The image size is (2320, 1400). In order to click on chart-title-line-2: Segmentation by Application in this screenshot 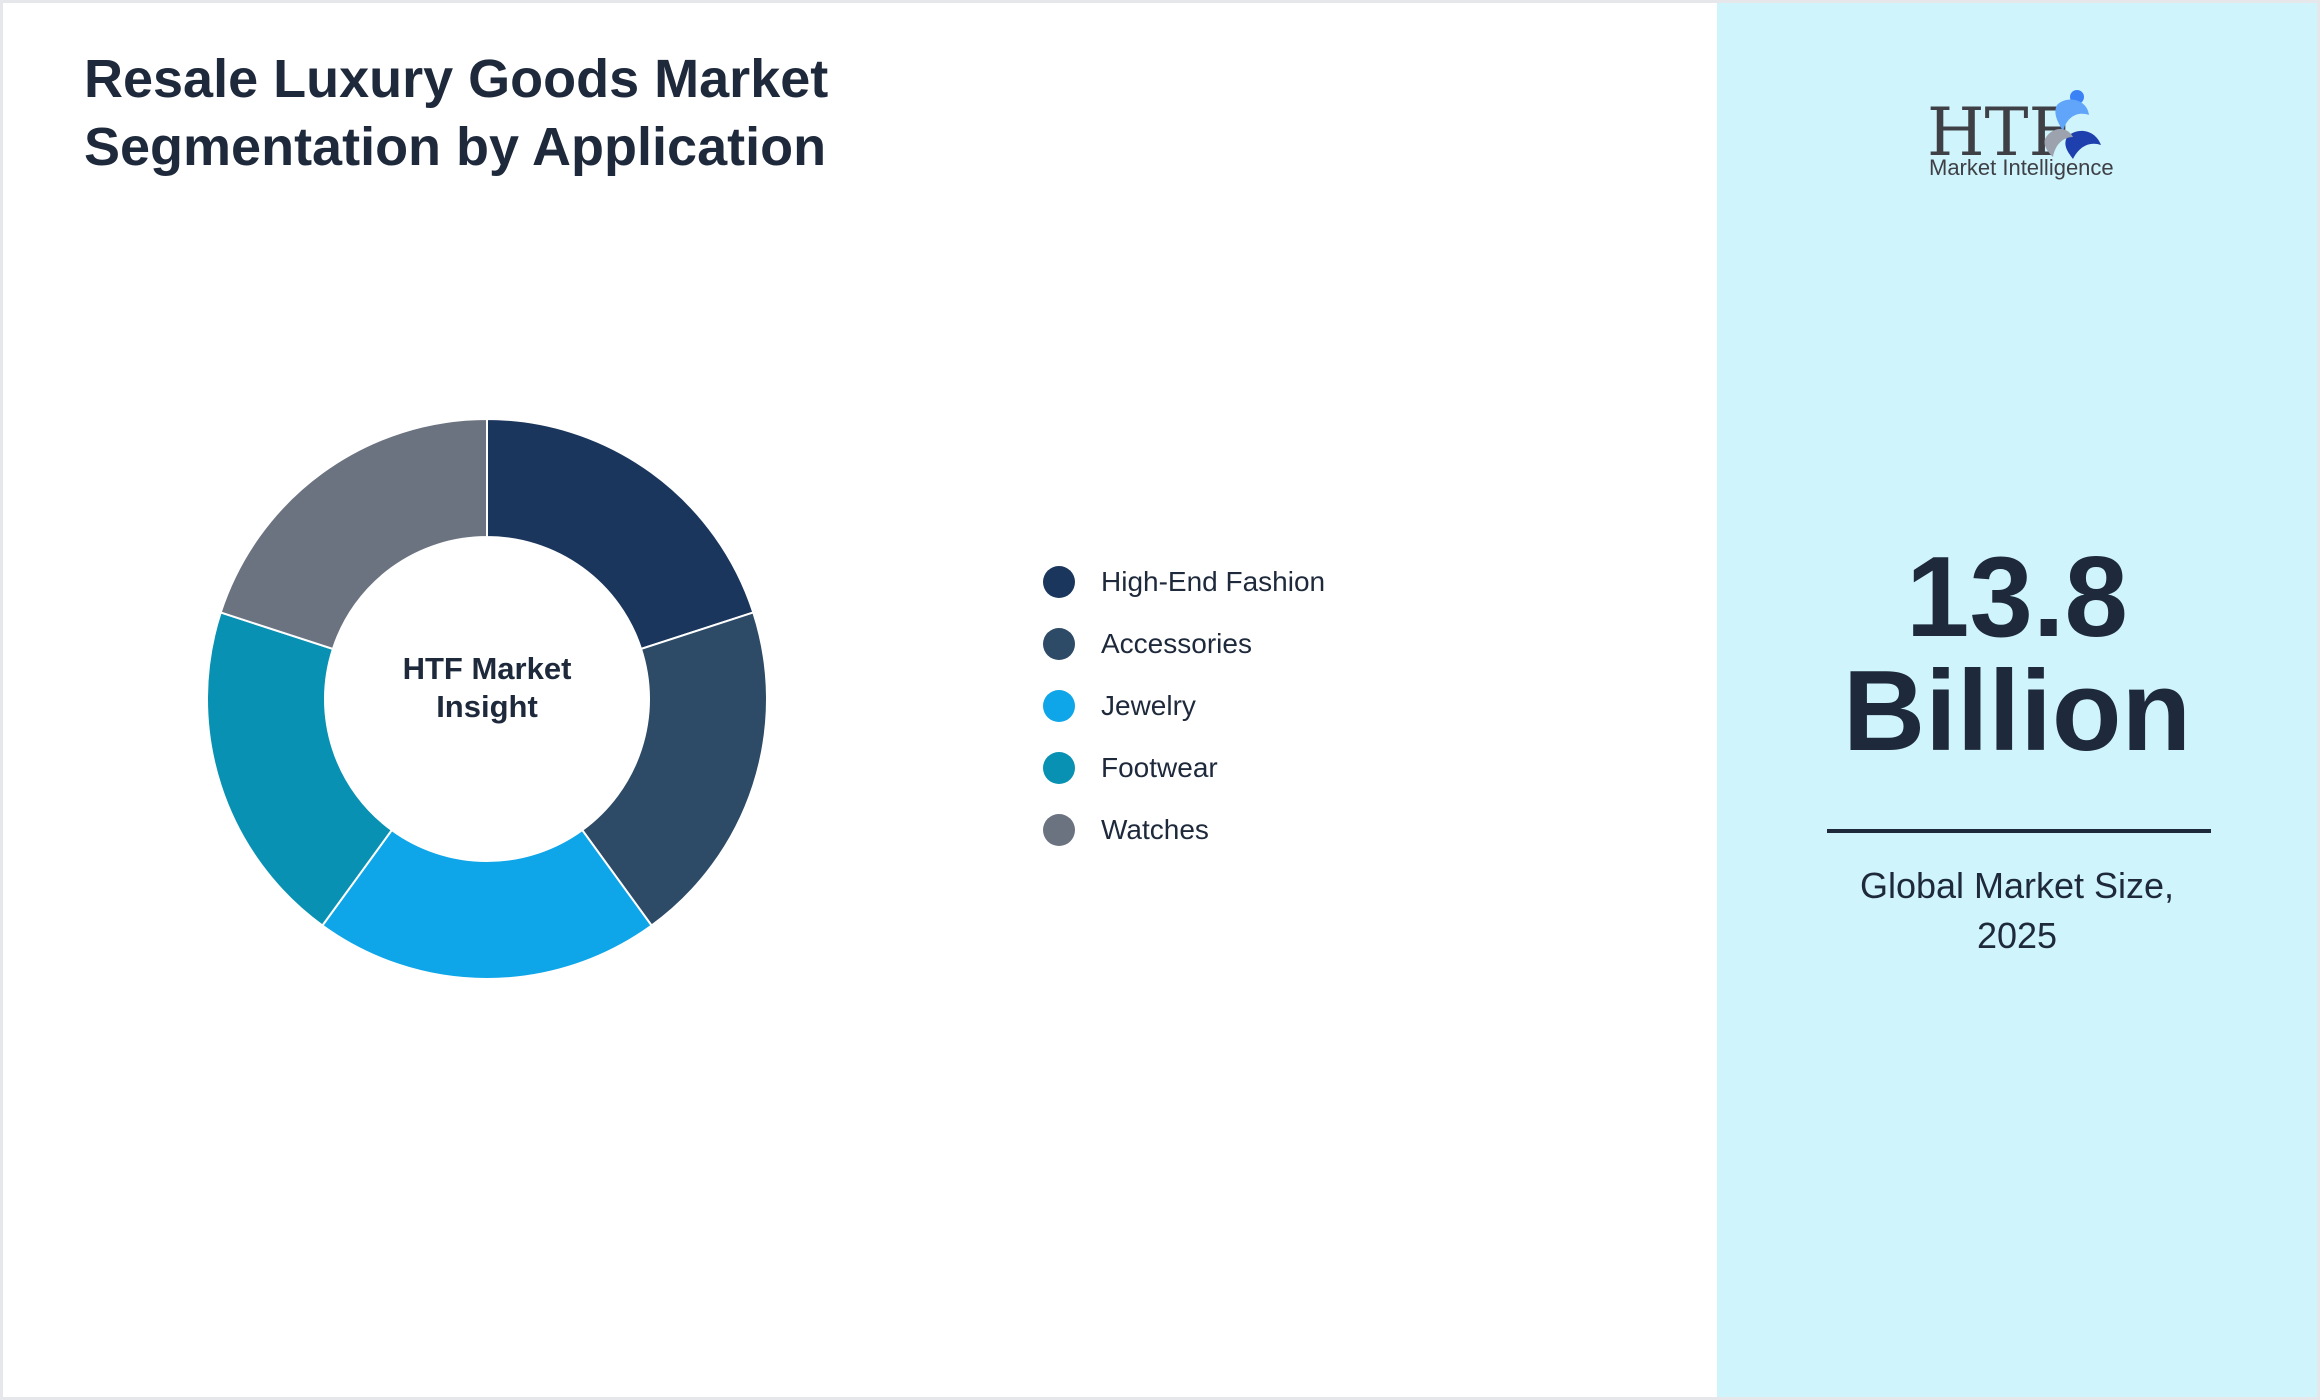, I will do `click(455, 147)`.